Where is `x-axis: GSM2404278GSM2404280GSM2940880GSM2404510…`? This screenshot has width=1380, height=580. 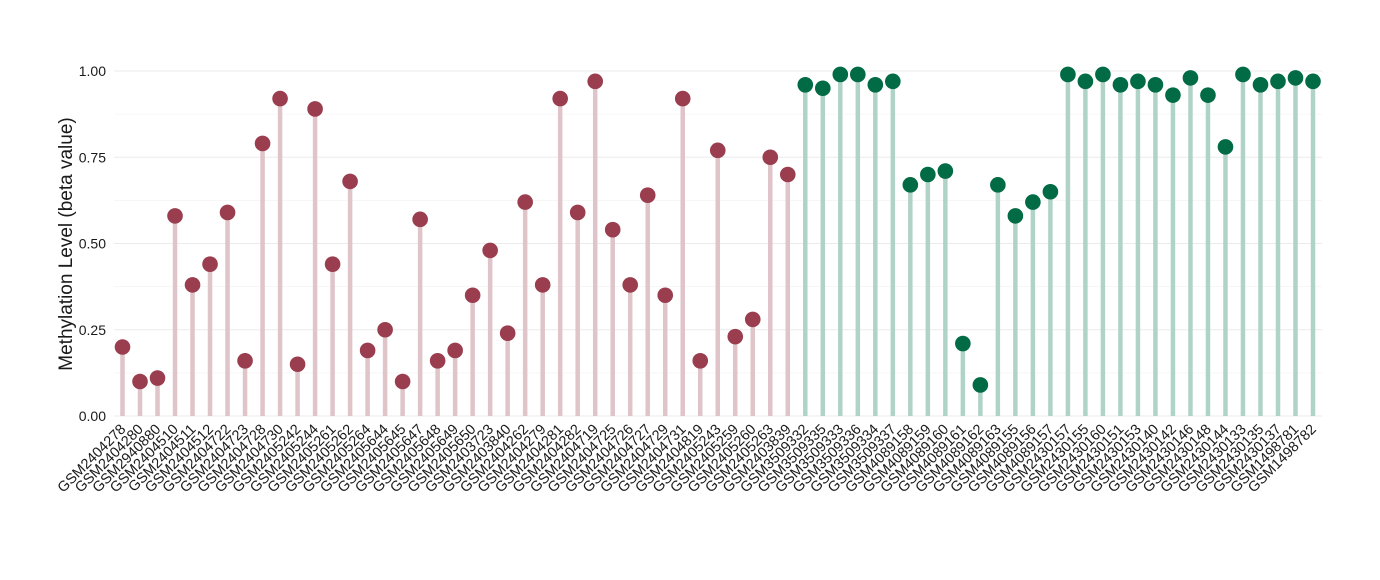
x-axis: GSM2404278GSM2404280GSM2940880GSM2404510… is located at coordinates (687, 459).